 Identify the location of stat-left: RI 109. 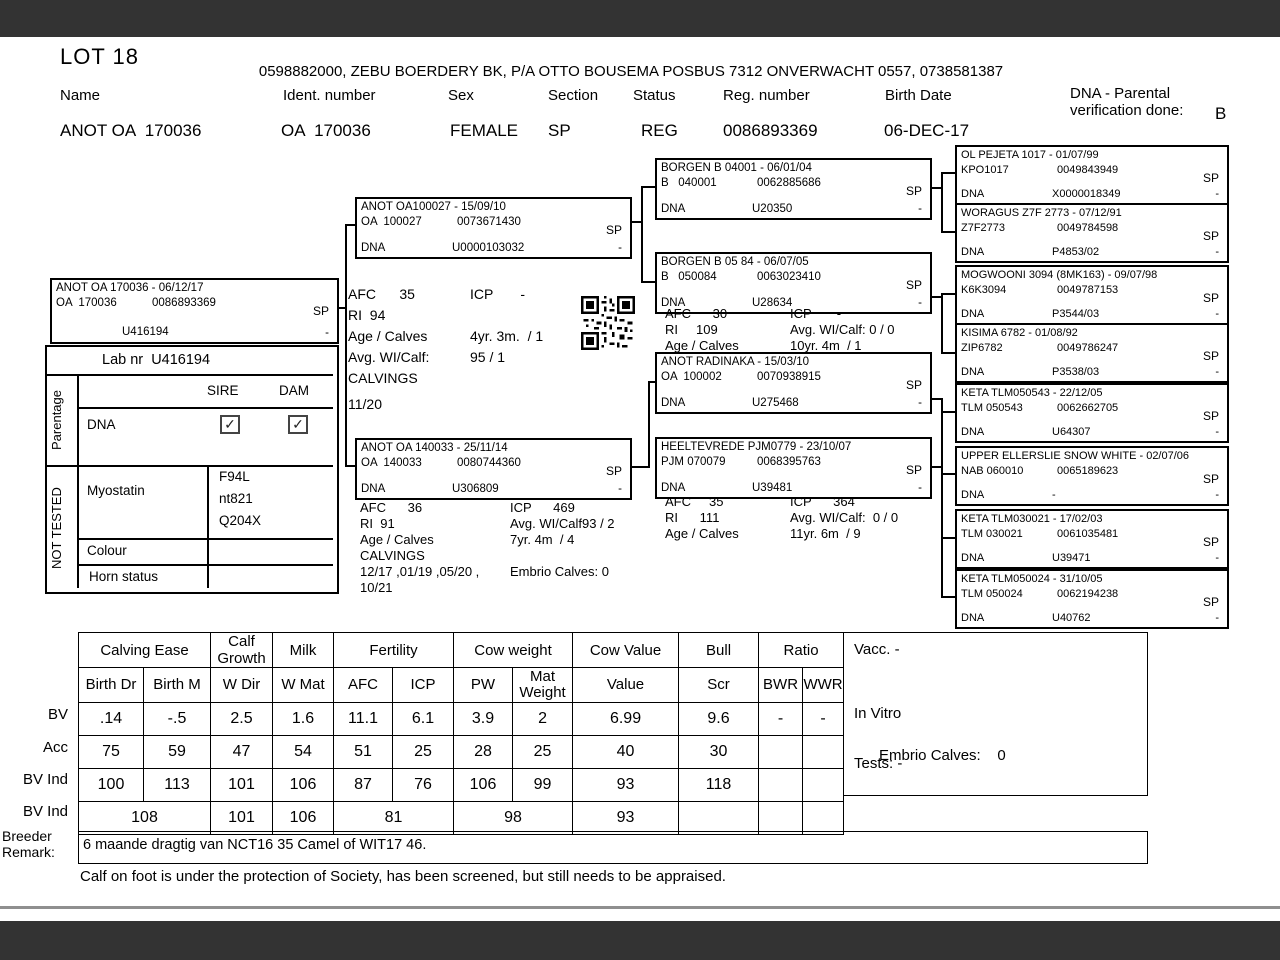
(691, 329).